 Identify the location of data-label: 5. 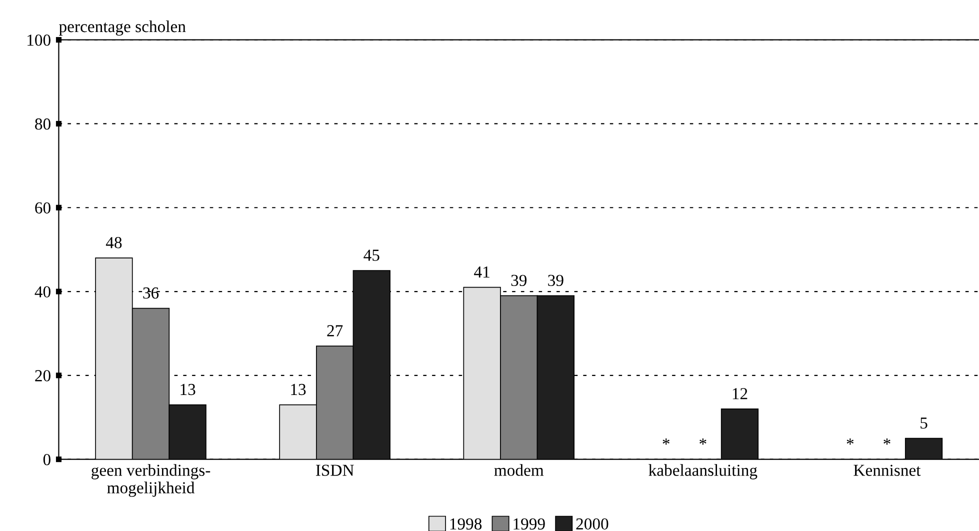
(924, 423).